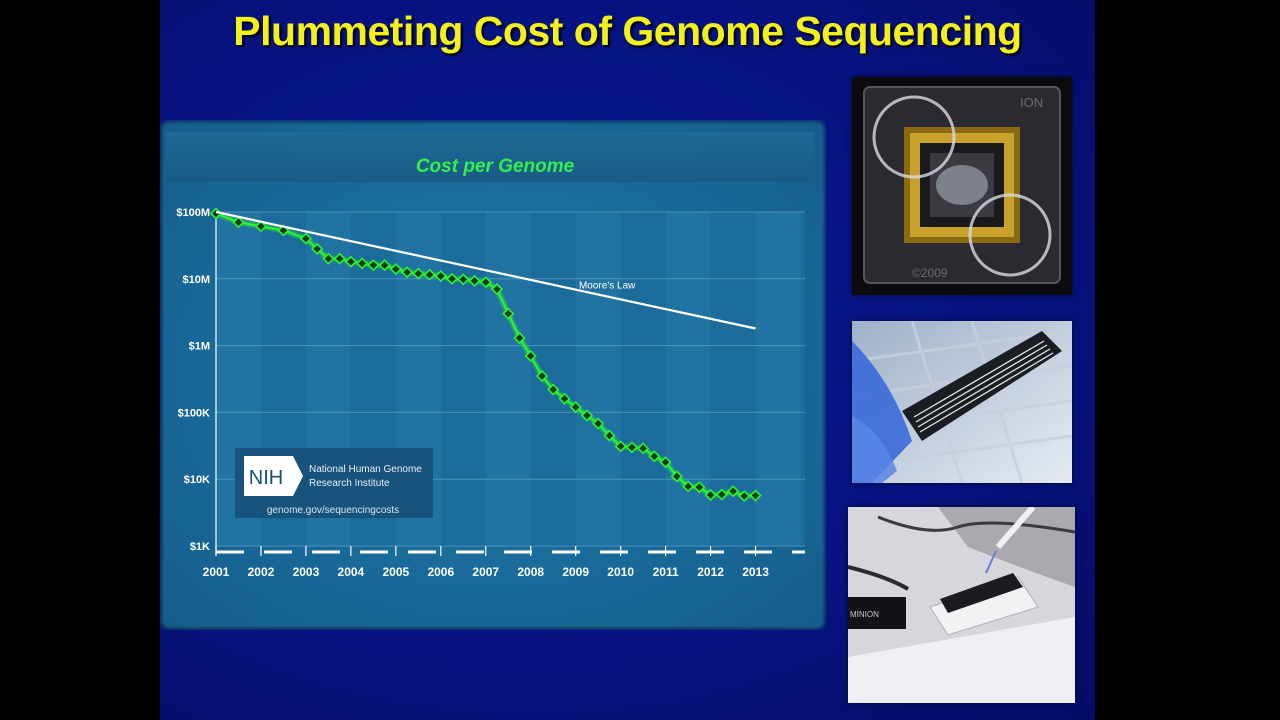 This screenshot has width=1280, height=720. What do you see at coordinates (351, 572) in the screenshot?
I see `x-tick-label: 2004` at bounding box center [351, 572].